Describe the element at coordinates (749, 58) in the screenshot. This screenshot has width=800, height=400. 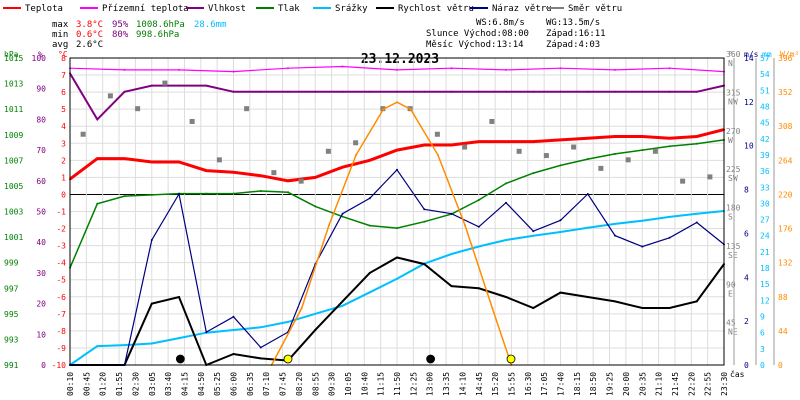
I see `tick-ms: 14` at that location.